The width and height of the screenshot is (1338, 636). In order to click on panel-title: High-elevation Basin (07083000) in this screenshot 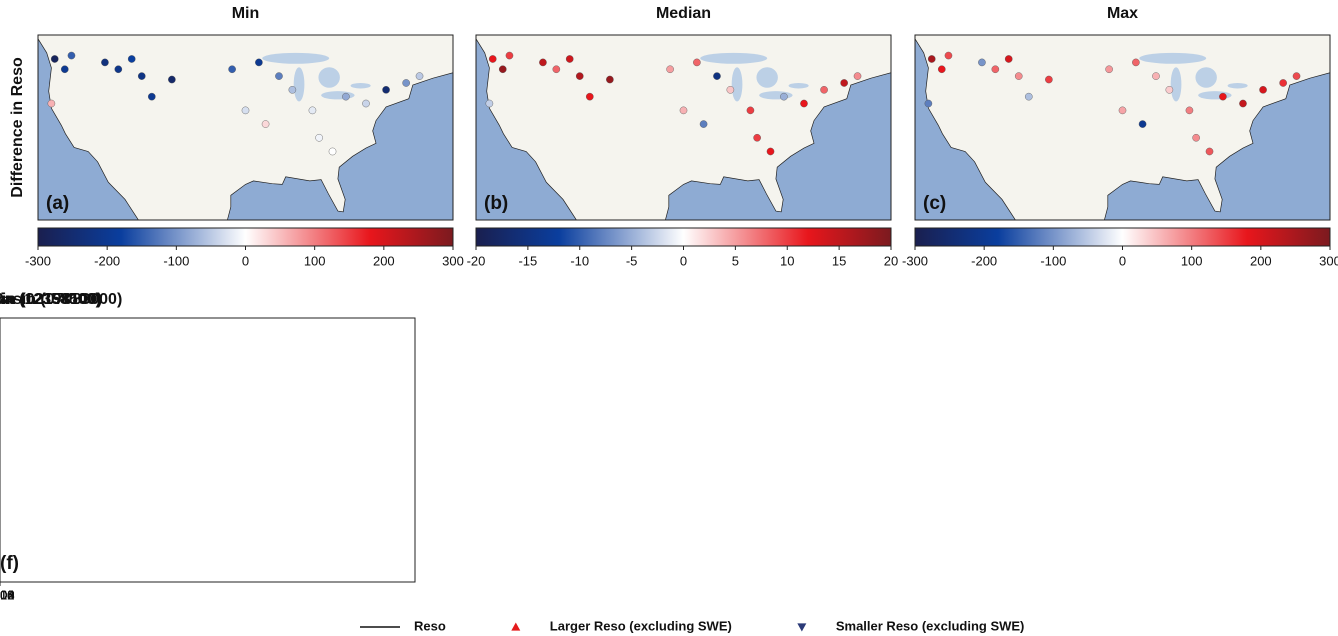, I will do `click(61, 299)`.